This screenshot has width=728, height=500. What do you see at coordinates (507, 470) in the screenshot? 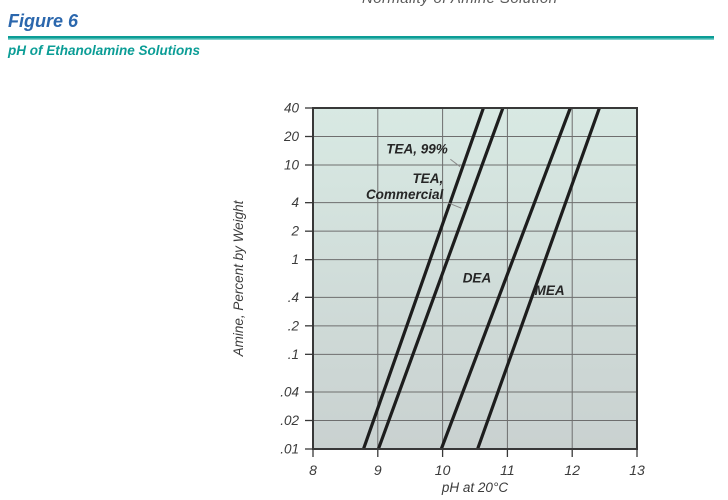
I see `x-tick-label: 11` at bounding box center [507, 470].